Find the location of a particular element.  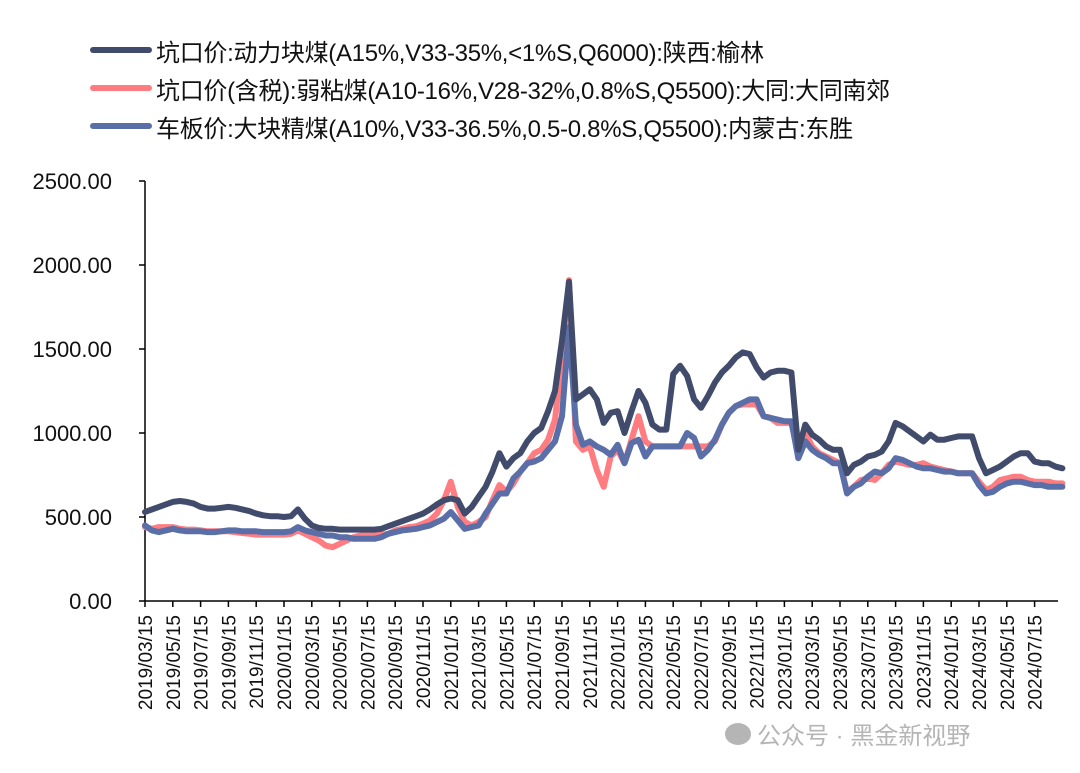

x-tick-label: 2024/03/15 is located at coordinates (980, 662).